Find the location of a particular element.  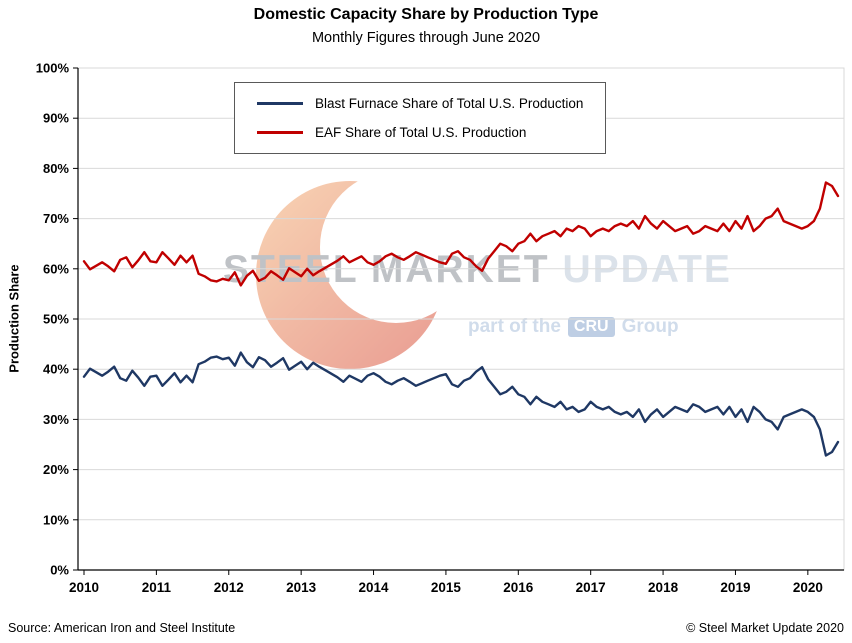

x-tick-label: 2012 is located at coordinates (229, 587).